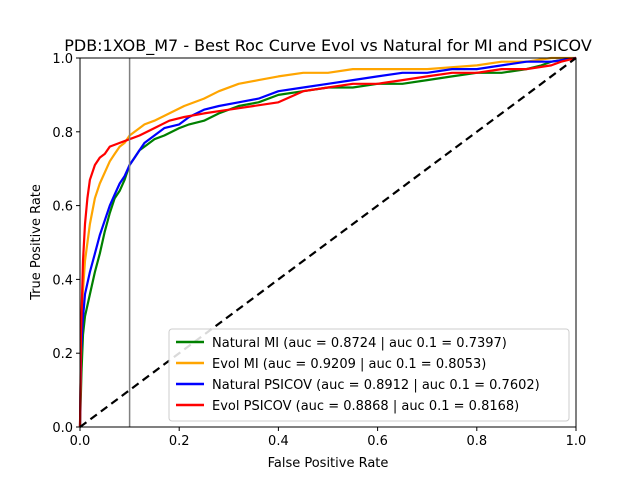 Image resolution: width=640 pixels, height=480 pixels. Describe the element at coordinates (62, 280) in the screenshot. I see `y-tick-label: 0.4` at that location.